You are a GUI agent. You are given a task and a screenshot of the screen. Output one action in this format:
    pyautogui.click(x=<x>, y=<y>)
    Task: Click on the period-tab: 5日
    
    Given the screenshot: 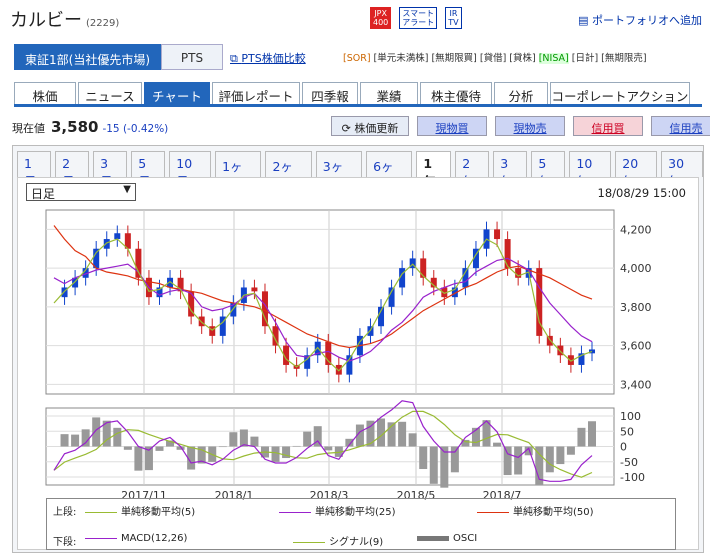 What is the action you would take?
    pyautogui.click(x=148, y=170)
    